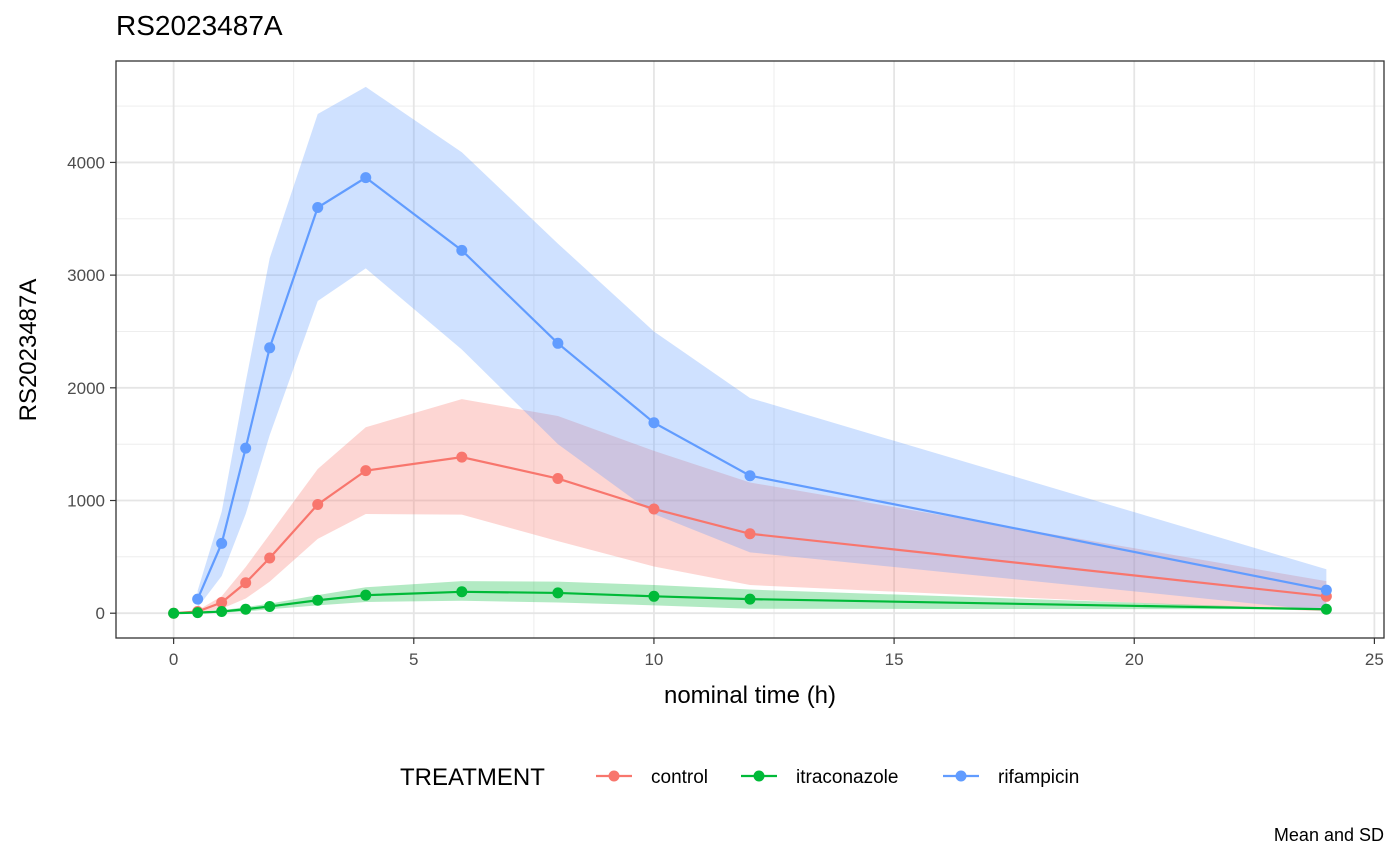  What do you see at coordinates (86, 275) in the screenshot?
I see `y-tick-label: 3000` at bounding box center [86, 275].